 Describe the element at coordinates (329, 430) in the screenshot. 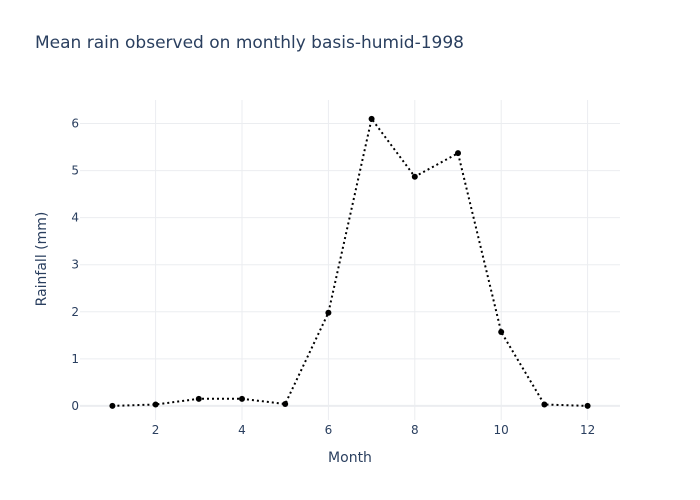

I see `x-tick-label: 6` at that location.